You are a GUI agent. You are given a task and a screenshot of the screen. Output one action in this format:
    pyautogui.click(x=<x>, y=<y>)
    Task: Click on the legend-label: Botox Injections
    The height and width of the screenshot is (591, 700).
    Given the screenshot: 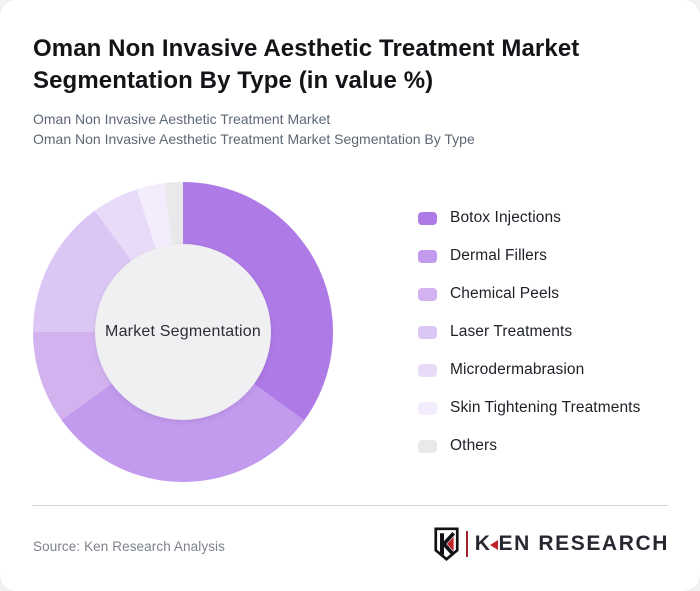 What is the action you would take?
    pyautogui.click(x=506, y=217)
    